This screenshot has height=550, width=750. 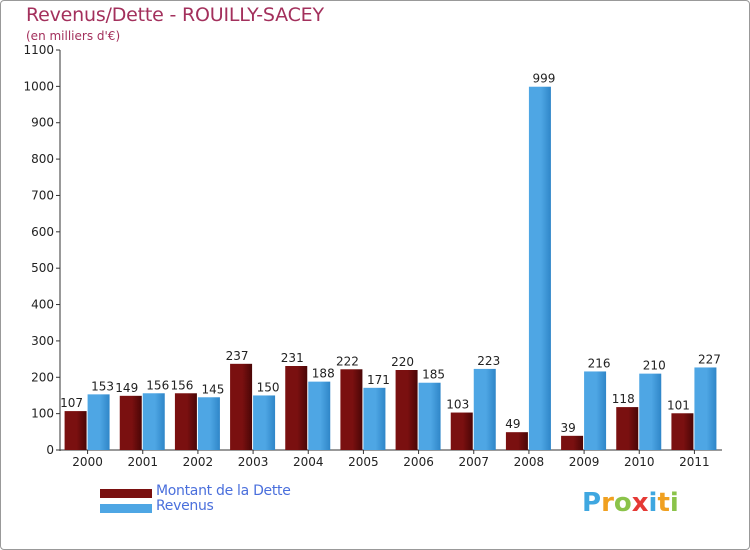 I want to click on y-tick-label: 600, so click(x=42, y=232).